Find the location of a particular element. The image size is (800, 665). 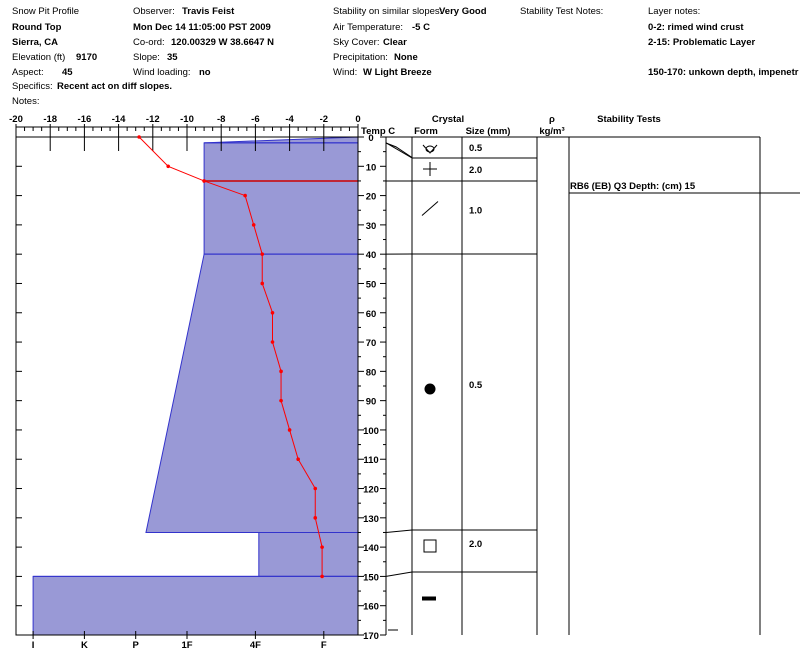

aspect-label: Aspect: is located at coordinates (28, 72).